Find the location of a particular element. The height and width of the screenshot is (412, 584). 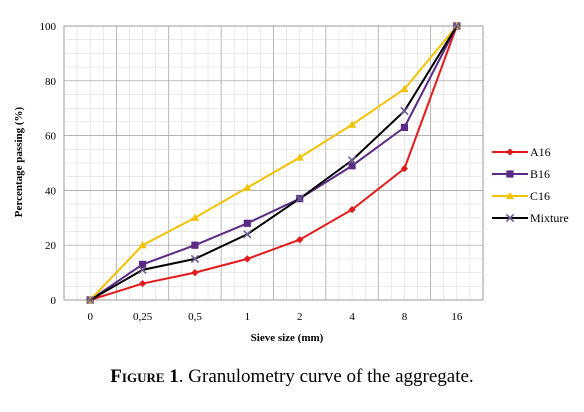

legend-label-b16: B16 is located at coordinates (540, 174).